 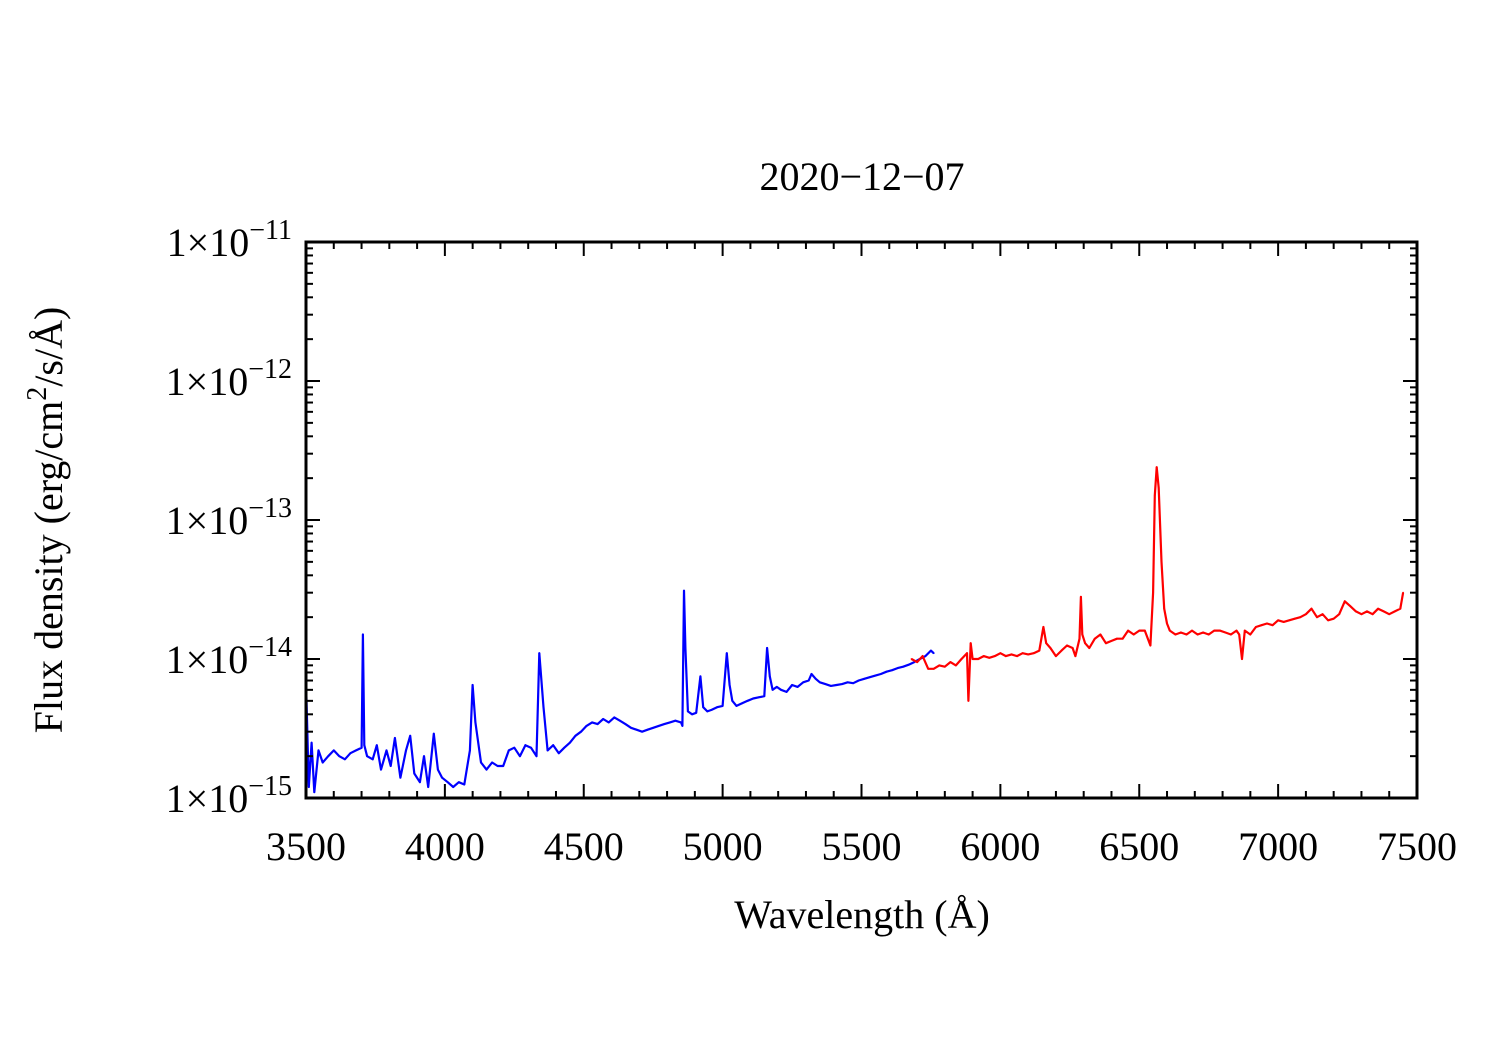 I want to click on x-tick-label: 6500, so click(x=1139, y=846).